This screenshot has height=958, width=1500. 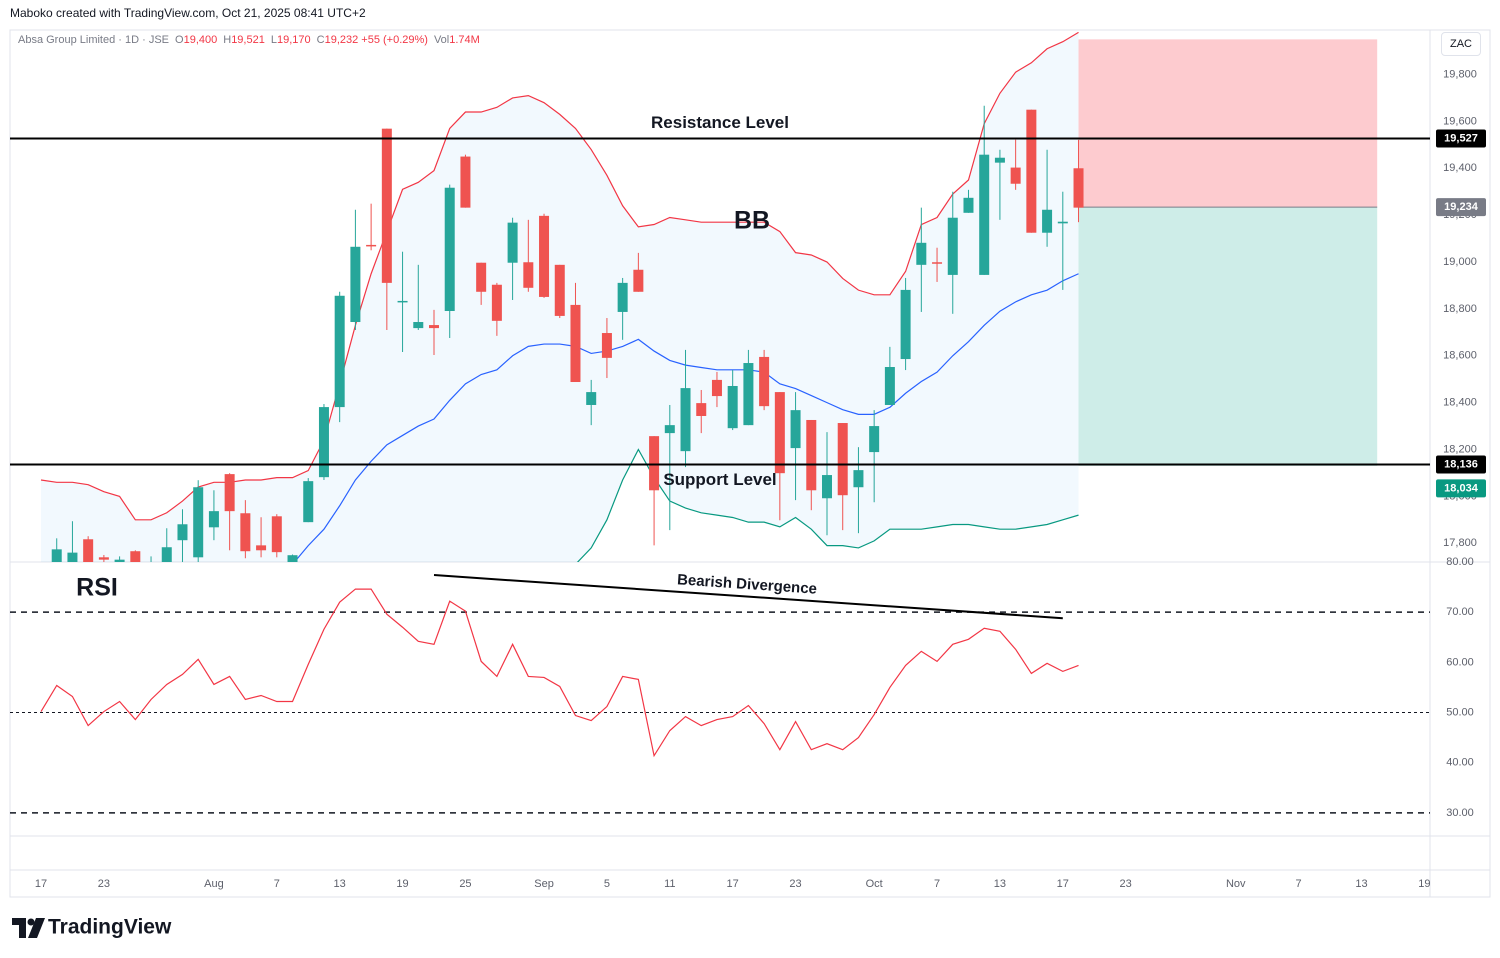 What do you see at coordinates (827, 505) in the screenshot?
I see `band-line` at bounding box center [827, 505].